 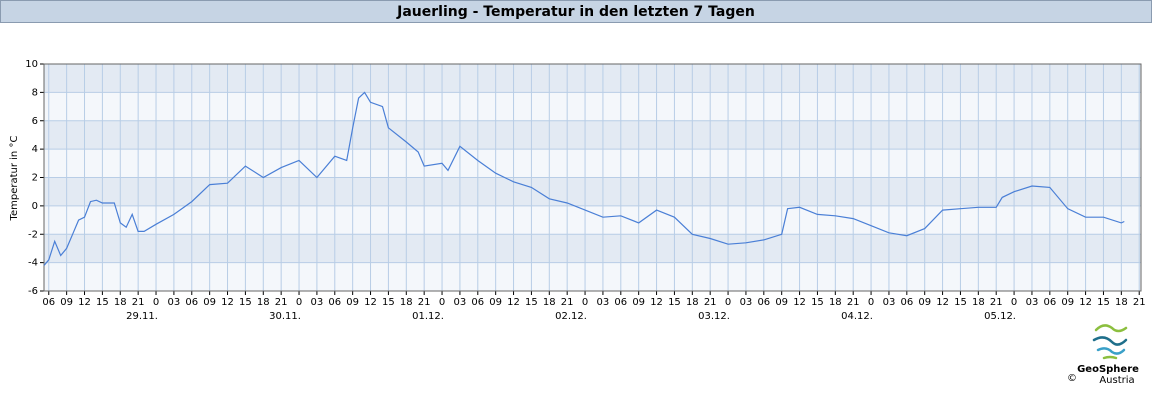 What do you see at coordinates (571, 316) in the screenshot?
I see `day-label: 02.12.` at bounding box center [571, 316].